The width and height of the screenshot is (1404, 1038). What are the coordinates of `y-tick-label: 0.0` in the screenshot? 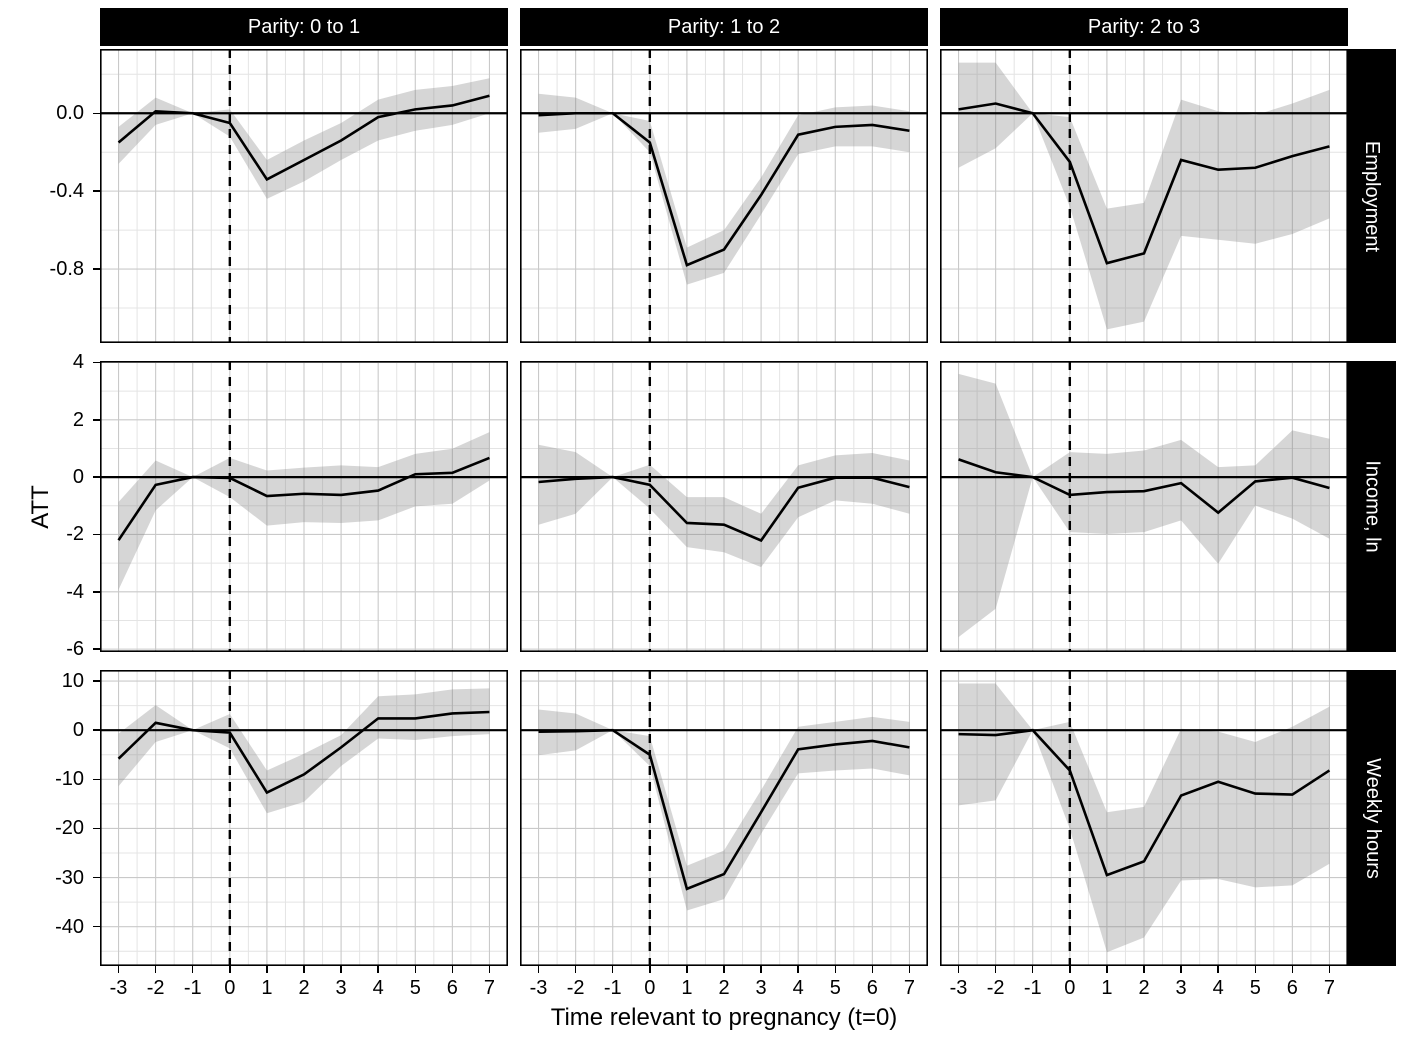 It's located at (70, 113).